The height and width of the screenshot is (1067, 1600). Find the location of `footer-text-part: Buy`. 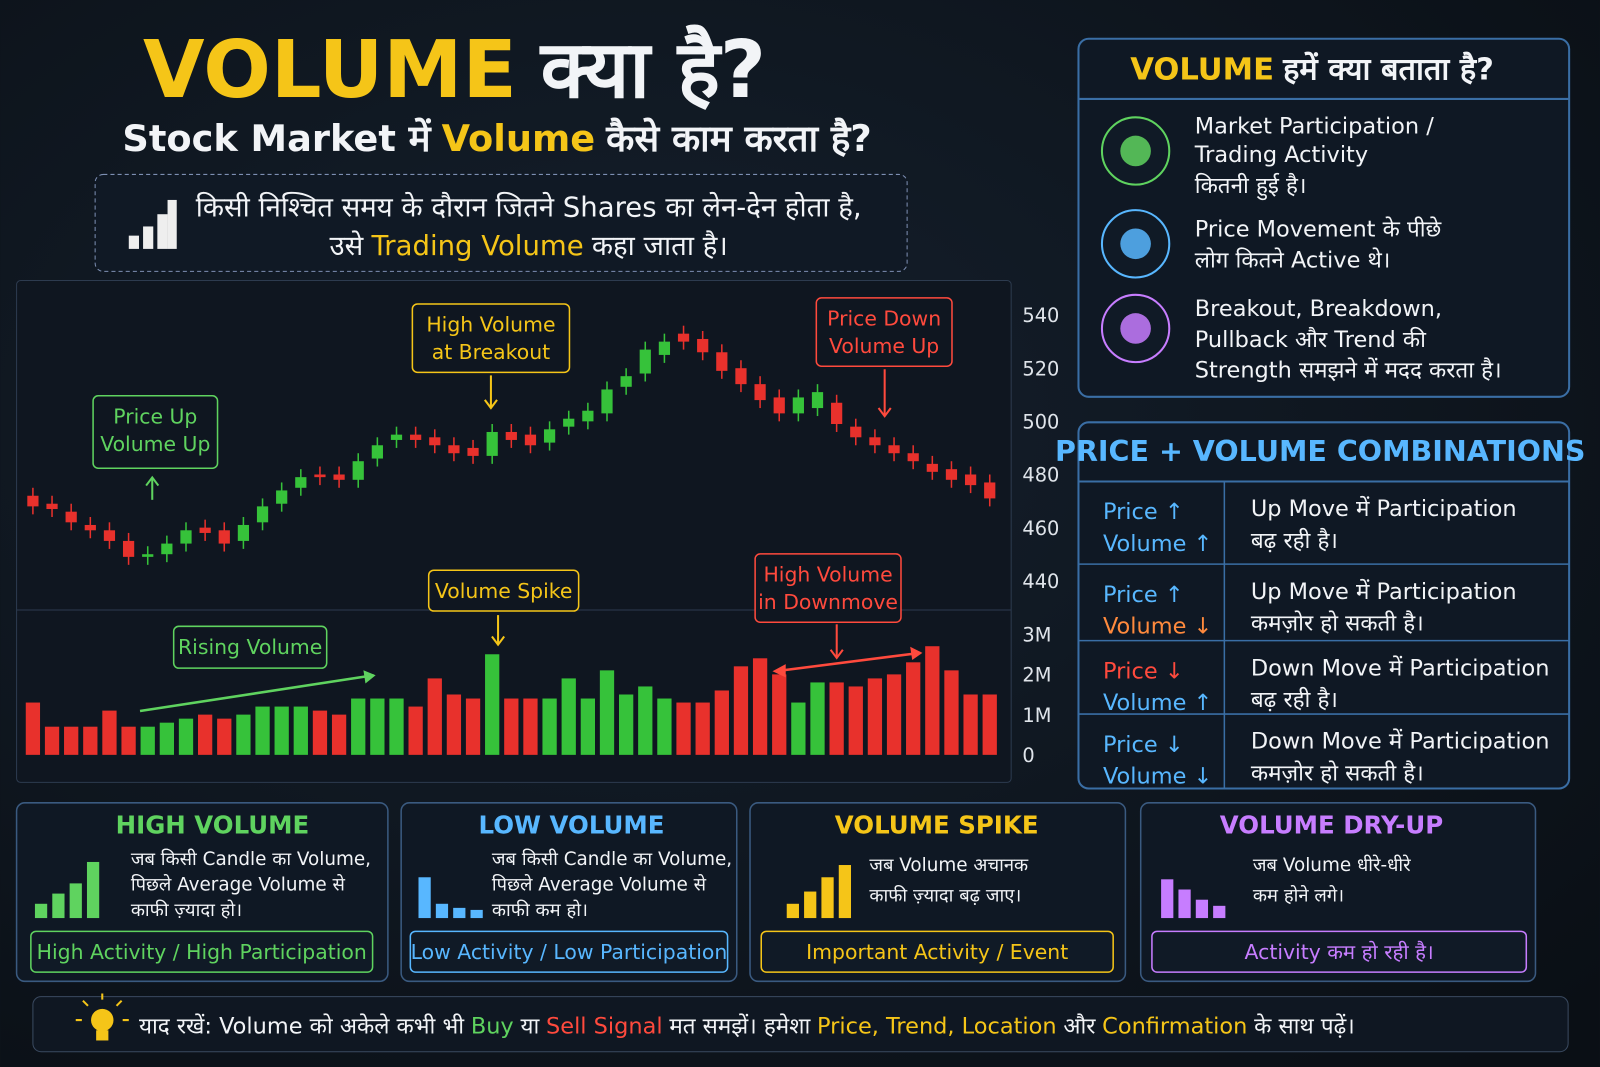

footer-text-part: Buy is located at coordinates (492, 1026).